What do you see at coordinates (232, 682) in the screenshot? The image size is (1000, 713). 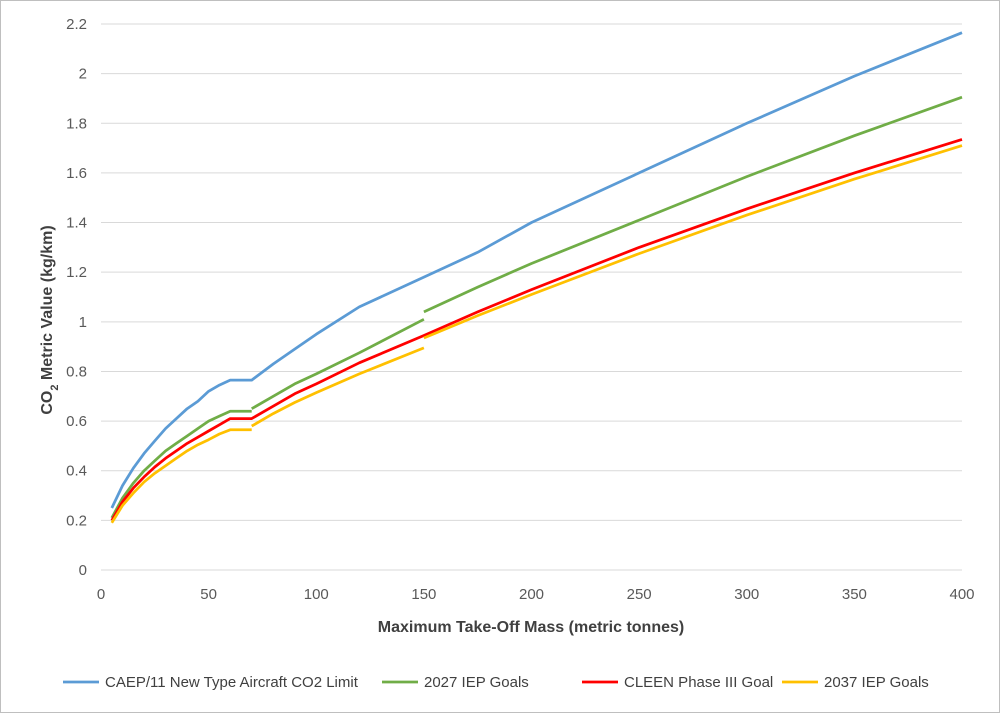 I see `legend-label: CAEP/11 New Type Aircraft CO2 Limit` at bounding box center [232, 682].